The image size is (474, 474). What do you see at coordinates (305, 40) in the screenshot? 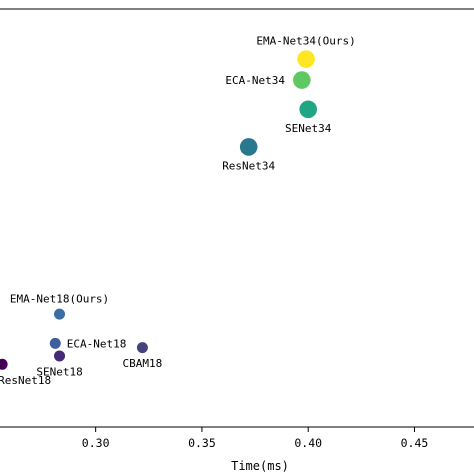
I see `data-point-label: EMA-Net34(Ours)` at bounding box center [305, 40].